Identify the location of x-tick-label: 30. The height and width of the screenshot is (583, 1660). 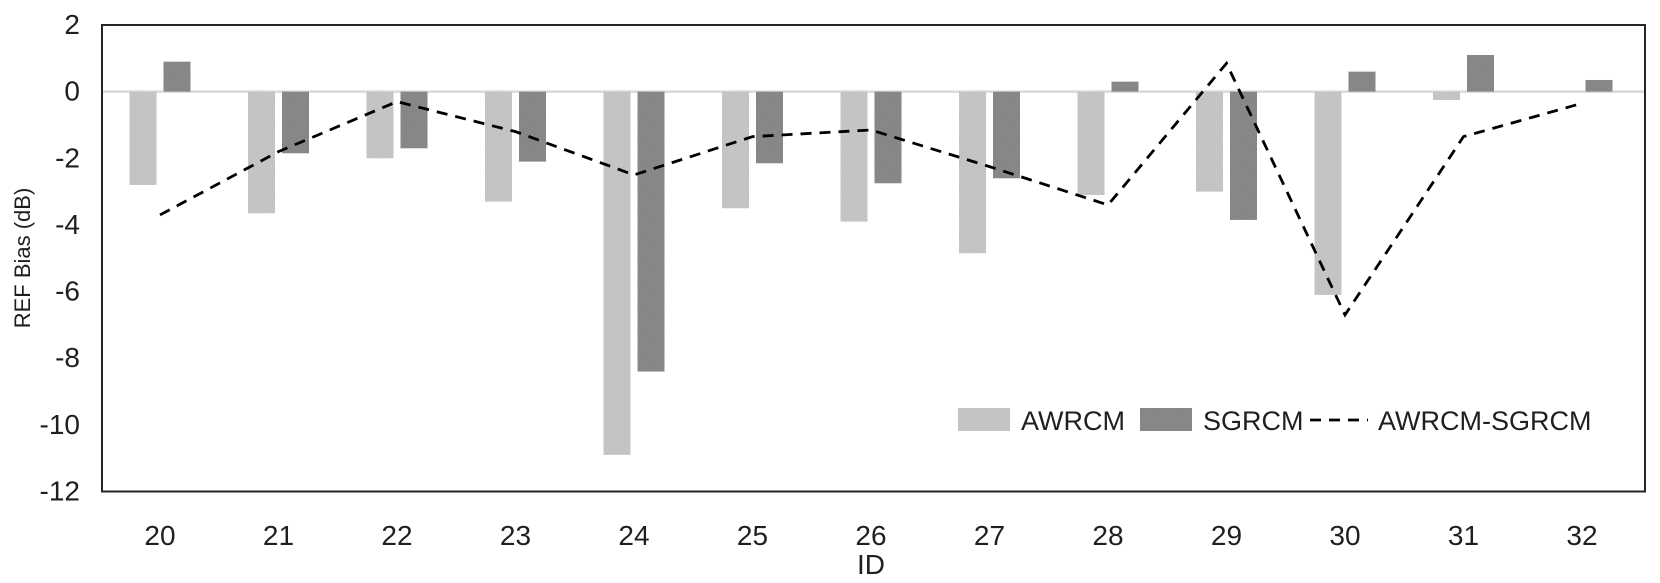
(1344, 535).